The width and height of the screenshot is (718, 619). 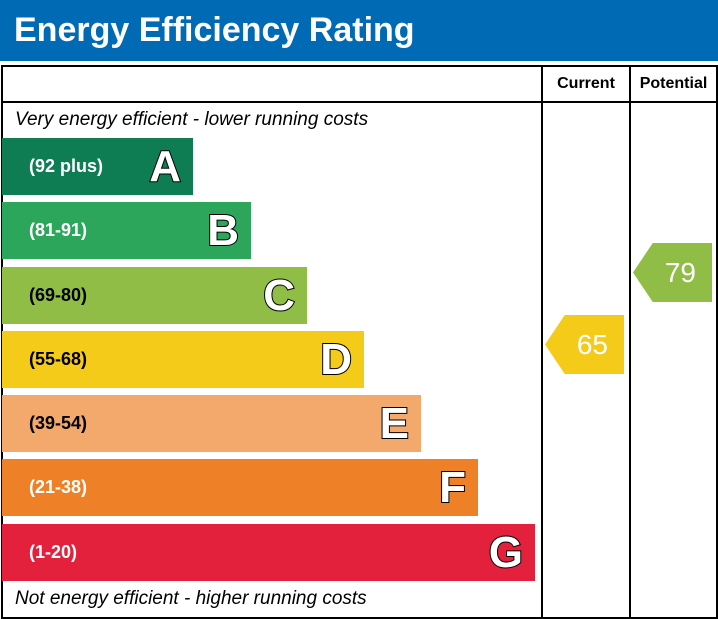 What do you see at coordinates (53, 552) in the screenshot?
I see `band-range: (1-20)` at bounding box center [53, 552].